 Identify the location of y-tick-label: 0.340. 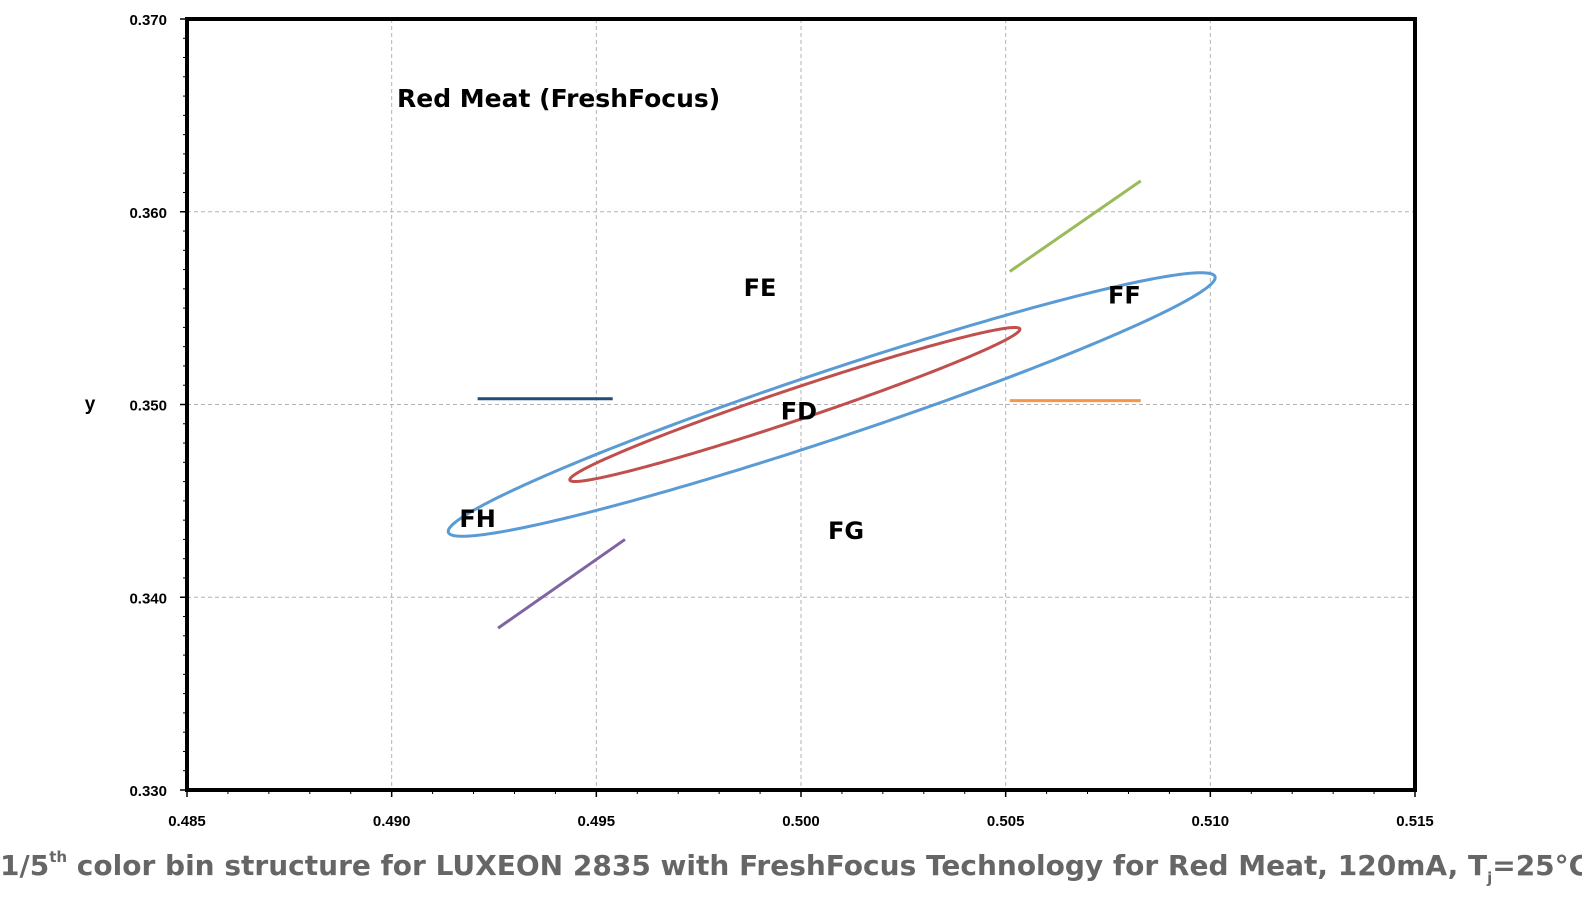
(148, 598).